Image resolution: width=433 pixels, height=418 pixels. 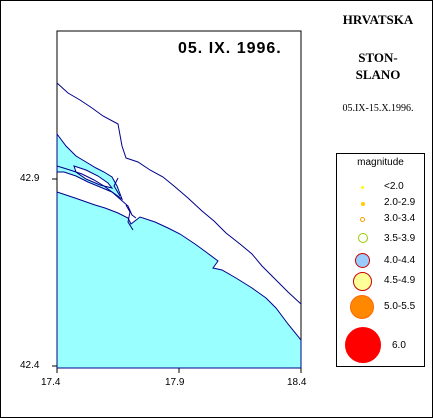 What do you see at coordinates (378, 57) in the screenshot?
I see `place-name-line1: STON-` at bounding box center [378, 57].